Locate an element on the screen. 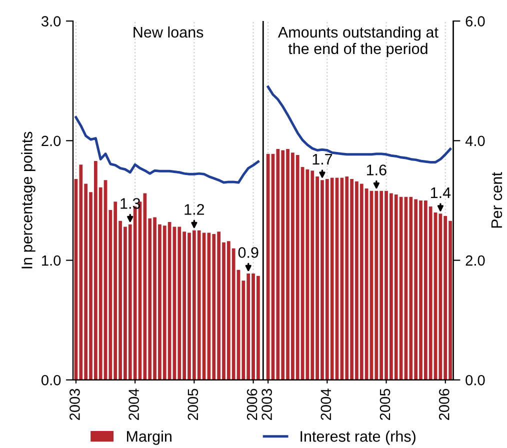 The image size is (507, 448). y-tick-label: 1.0 is located at coordinates (51, 260).